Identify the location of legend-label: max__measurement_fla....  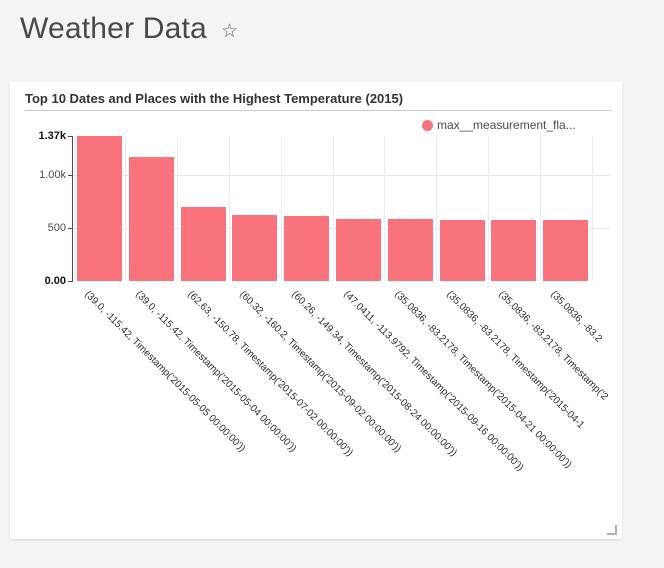
(506, 125).